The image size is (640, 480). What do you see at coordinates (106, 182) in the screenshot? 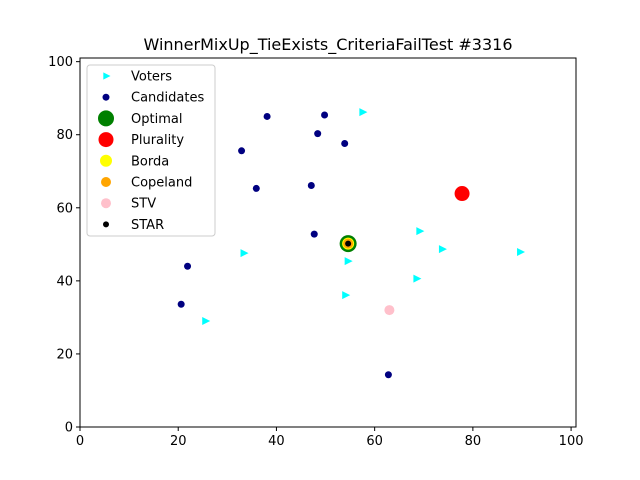
I see `legend-marker-copeland` at bounding box center [106, 182].